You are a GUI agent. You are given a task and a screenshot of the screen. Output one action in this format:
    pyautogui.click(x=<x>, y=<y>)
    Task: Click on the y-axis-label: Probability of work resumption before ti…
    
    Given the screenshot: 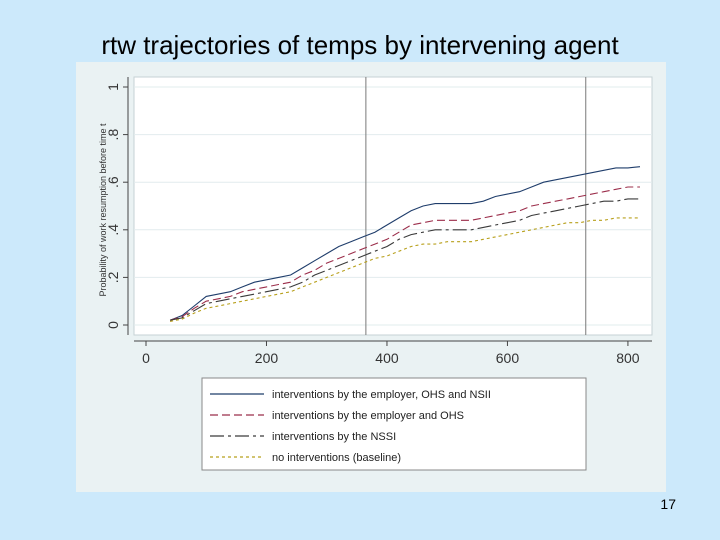 What is the action you would take?
    pyautogui.click(x=103, y=210)
    